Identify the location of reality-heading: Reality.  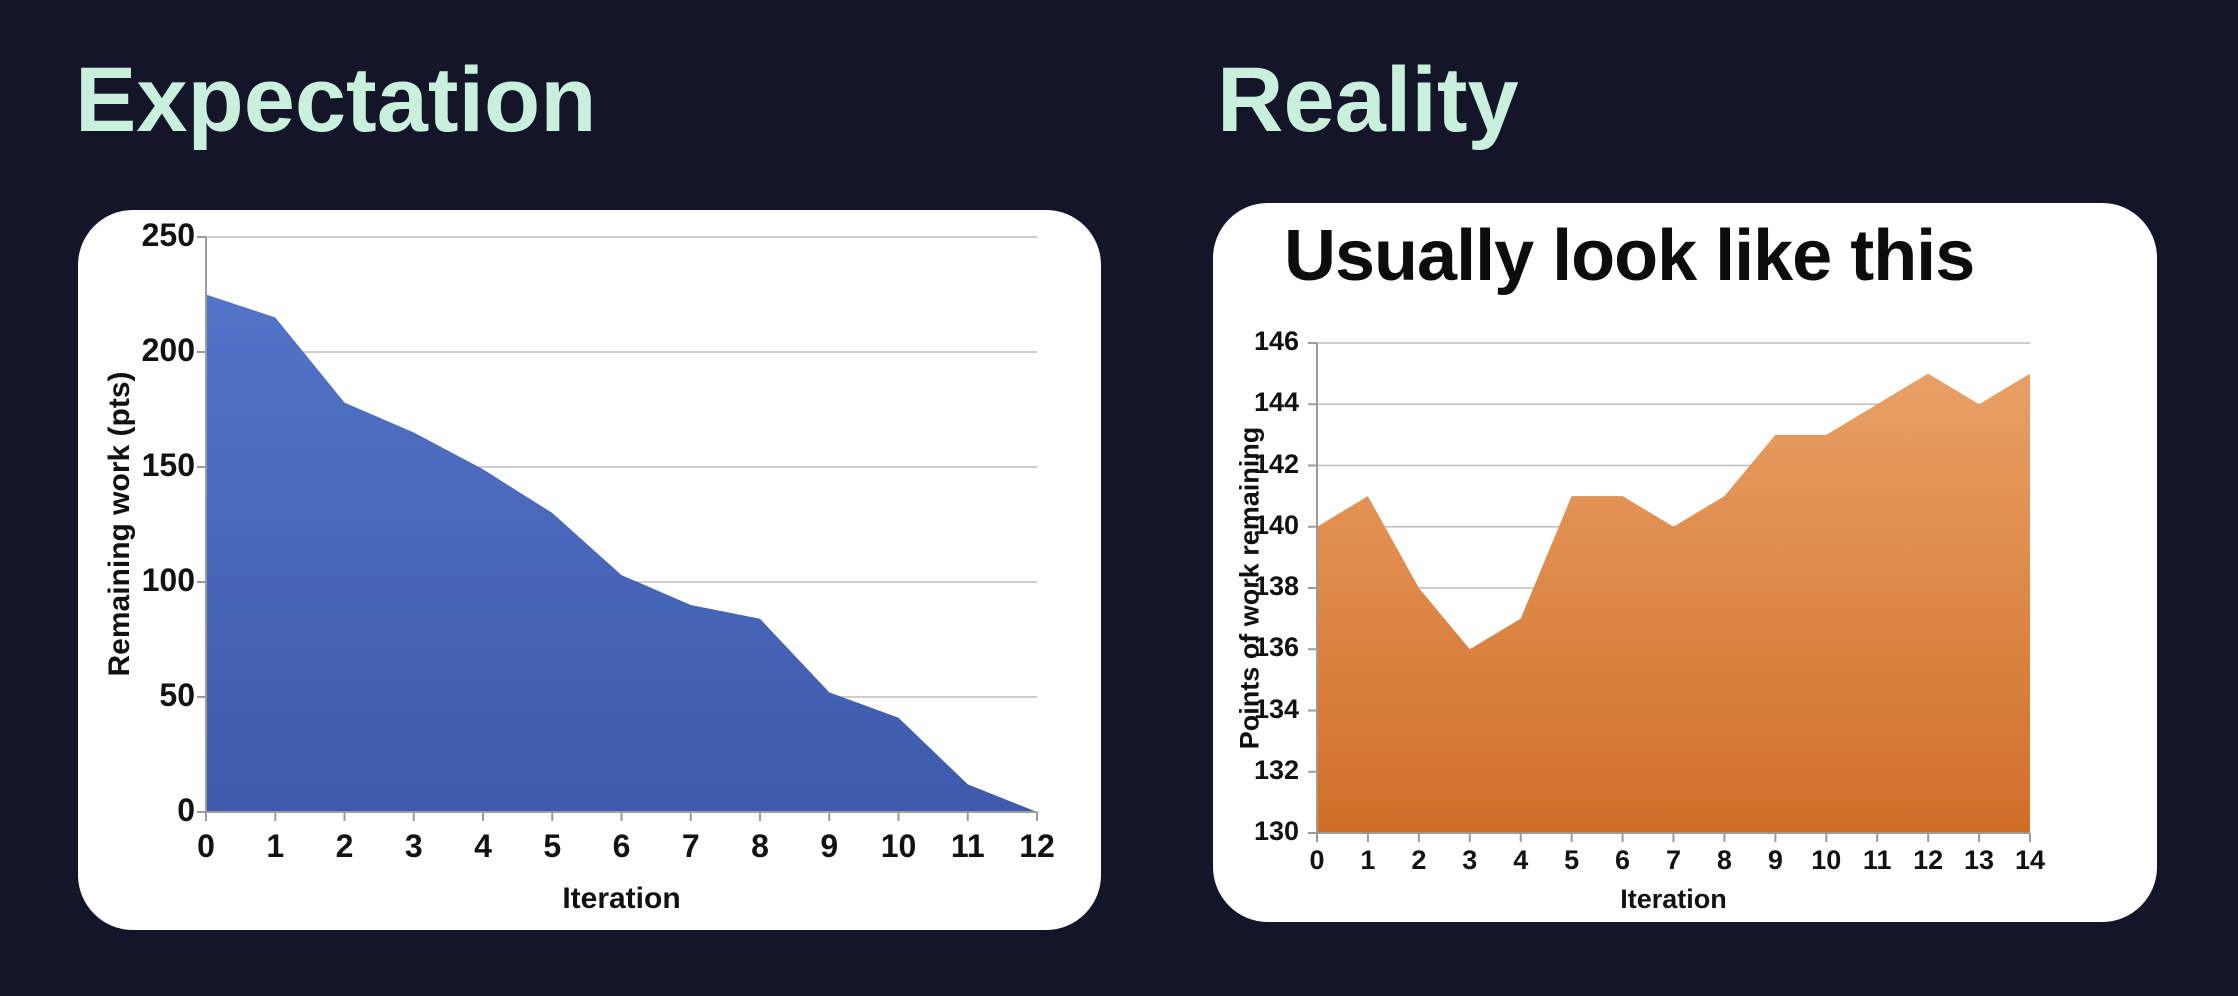
(1368, 100).